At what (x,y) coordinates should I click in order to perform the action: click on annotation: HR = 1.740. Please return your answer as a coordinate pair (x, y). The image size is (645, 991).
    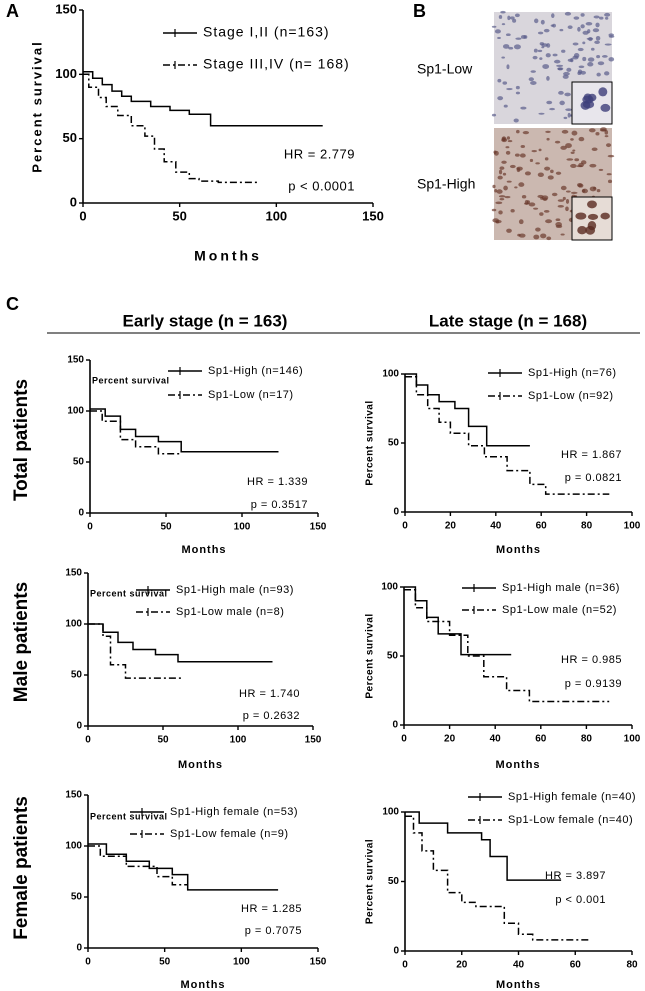
    Looking at the image, I should click on (269, 694).